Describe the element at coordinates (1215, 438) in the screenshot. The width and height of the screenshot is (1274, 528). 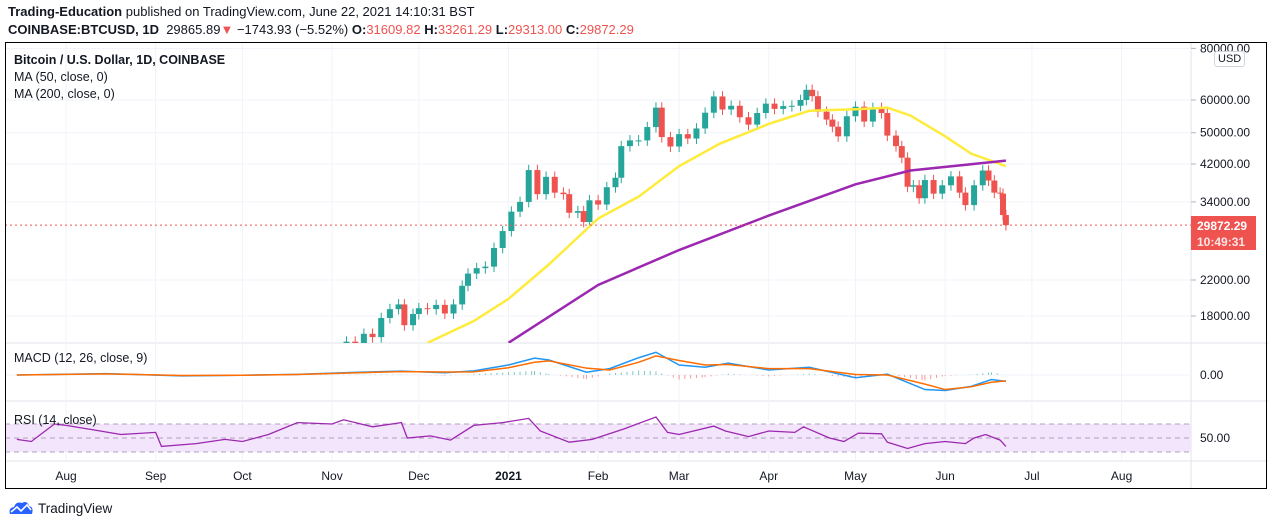
I see `rsi-tick-label: 50.00` at that location.